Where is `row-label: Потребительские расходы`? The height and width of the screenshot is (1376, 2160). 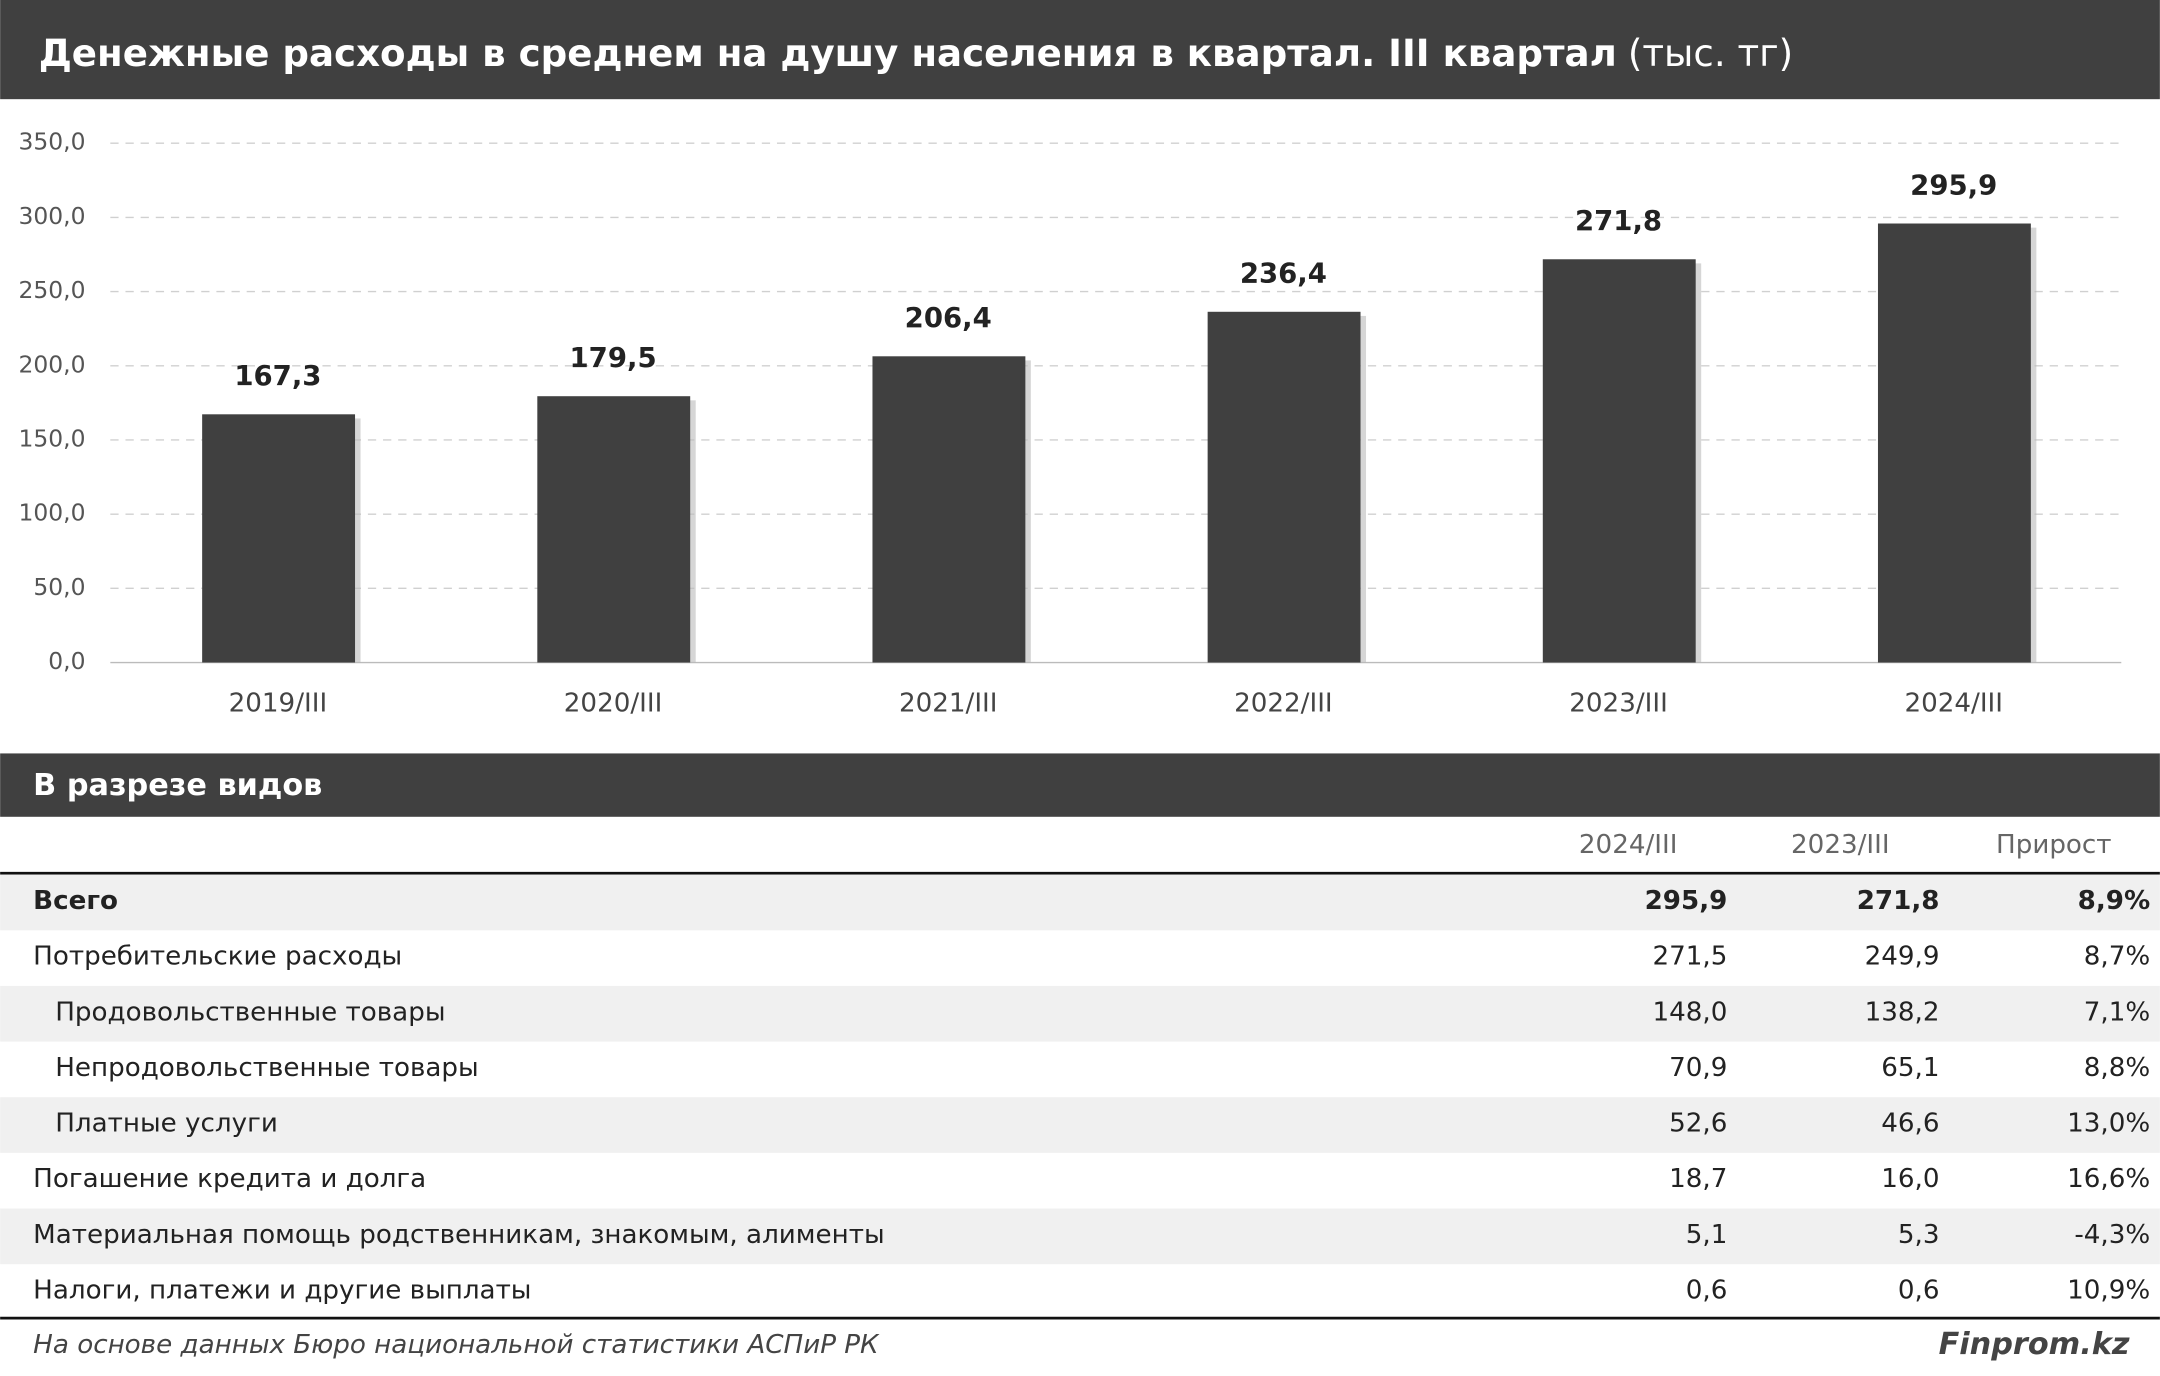 row-label: Потребительские расходы is located at coordinates (217, 957).